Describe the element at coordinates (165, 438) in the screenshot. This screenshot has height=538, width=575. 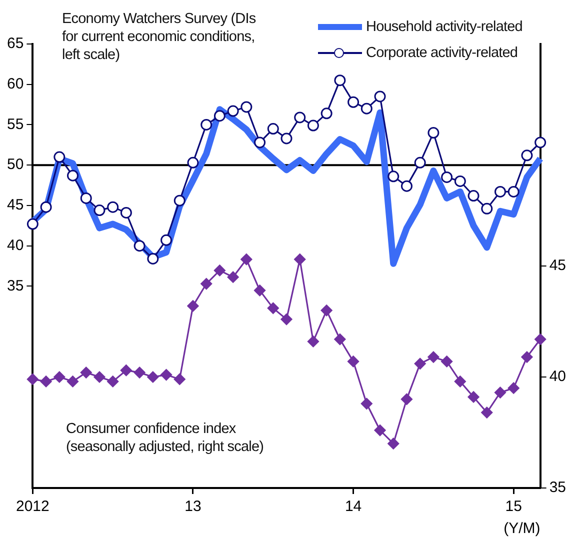
I see `annotation: Consumer confidence index (seasonally adjusted, right scale)` at that location.